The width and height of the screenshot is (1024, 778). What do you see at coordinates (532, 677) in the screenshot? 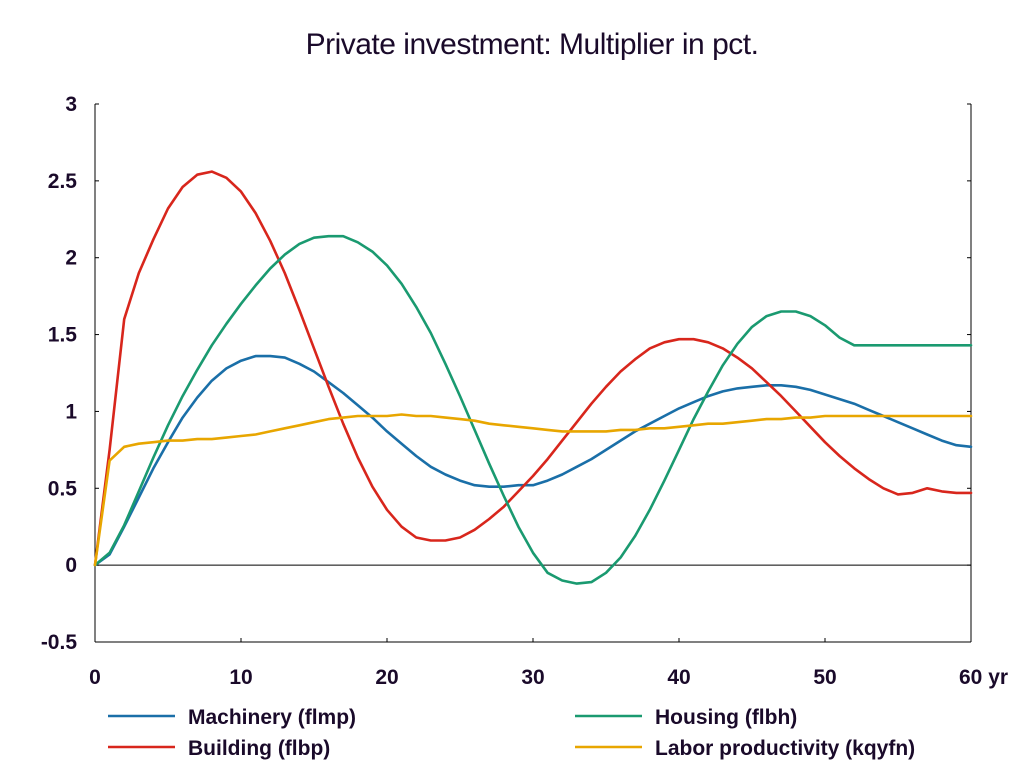
I see `x-tick-label: 30` at bounding box center [532, 677].